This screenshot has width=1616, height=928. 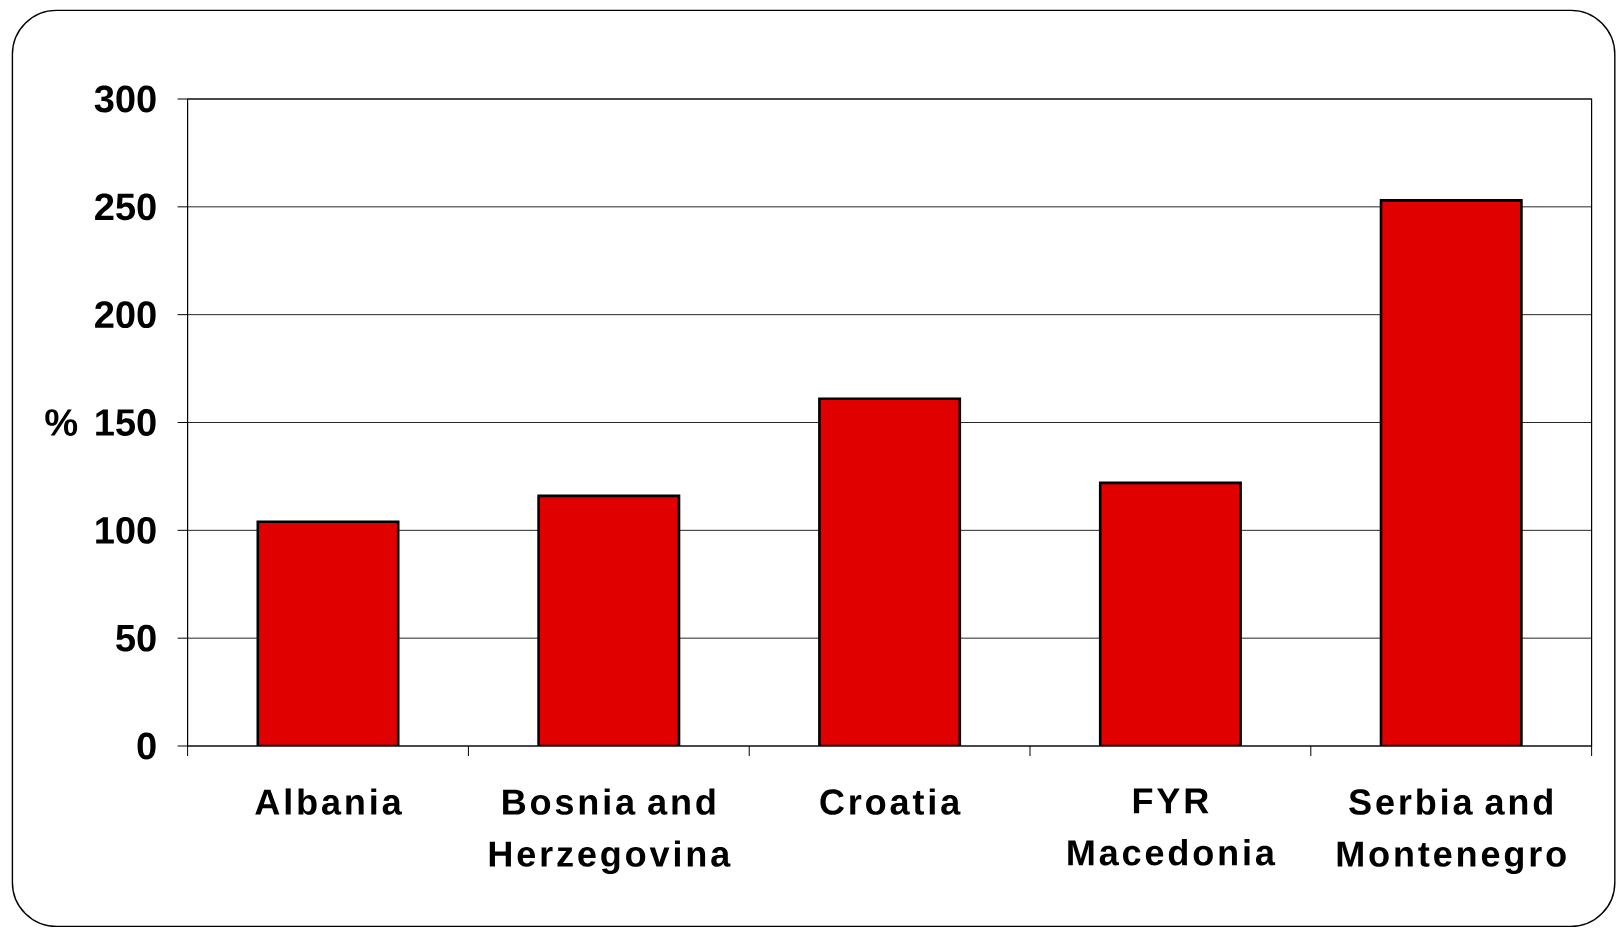 I want to click on y-tick-label: 50, so click(x=136, y=638).